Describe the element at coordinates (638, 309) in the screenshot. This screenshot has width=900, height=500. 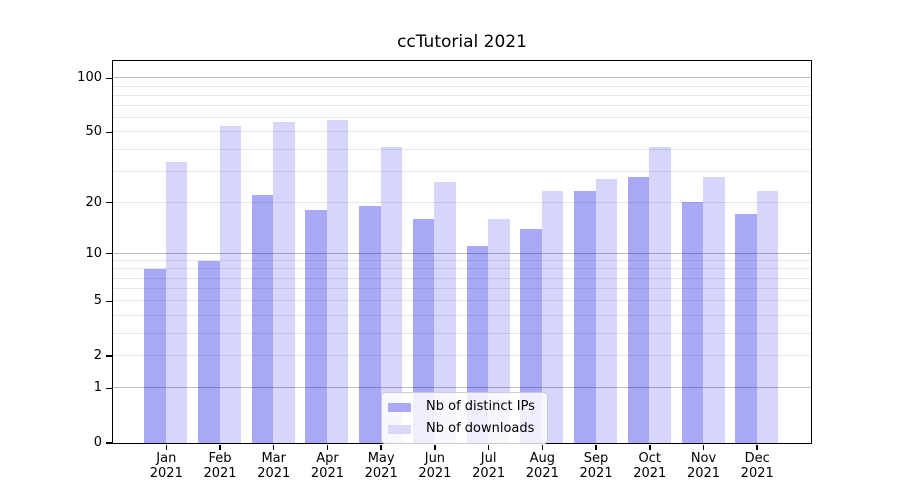
I see `bar-distinct-ips-oct` at that location.